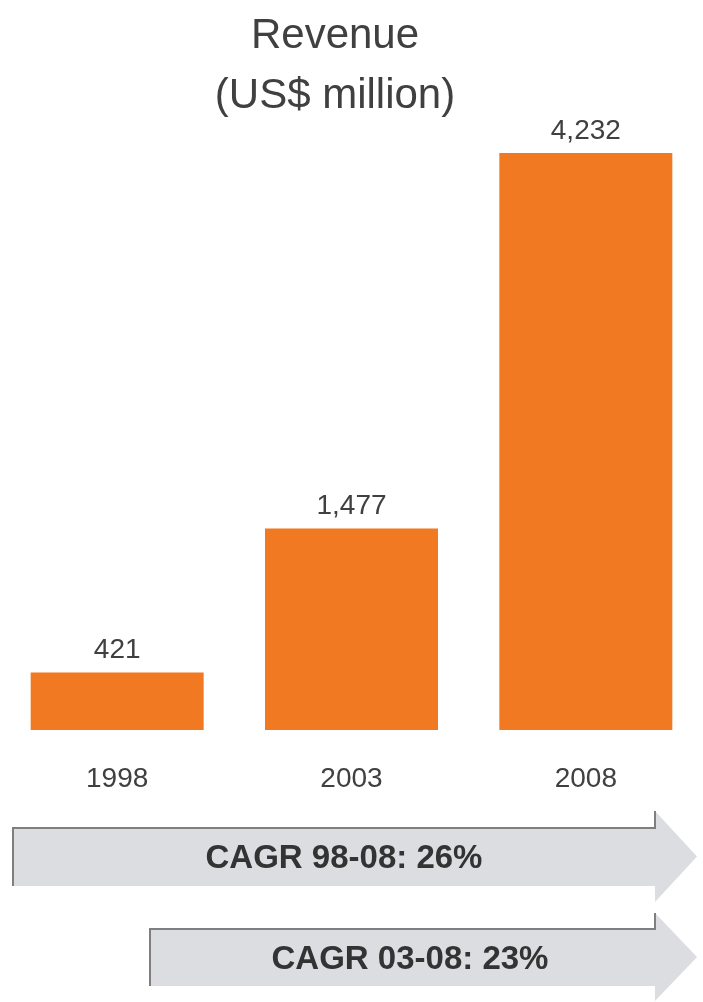 The image size is (703, 1002). What do you see at coordinates (117, 649) in the screenshot?
I see `data-label: 421` at bounding box center [117, 649].